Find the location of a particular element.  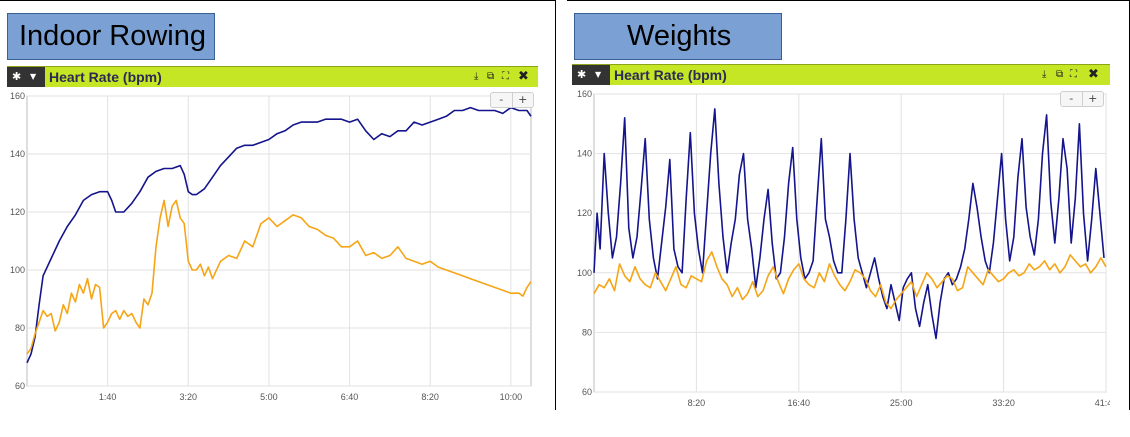

frame-divider is located at coordinates (555, 205).